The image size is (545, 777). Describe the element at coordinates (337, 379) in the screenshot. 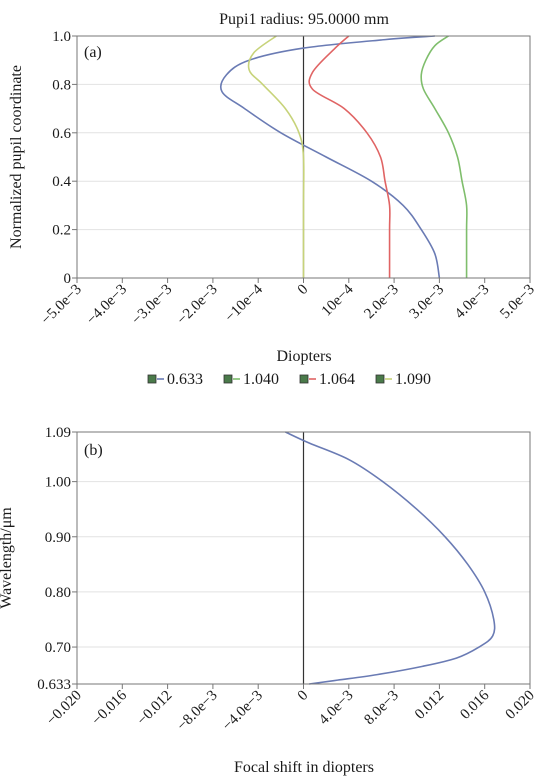

I see `legend-label: 1.064` at that location.